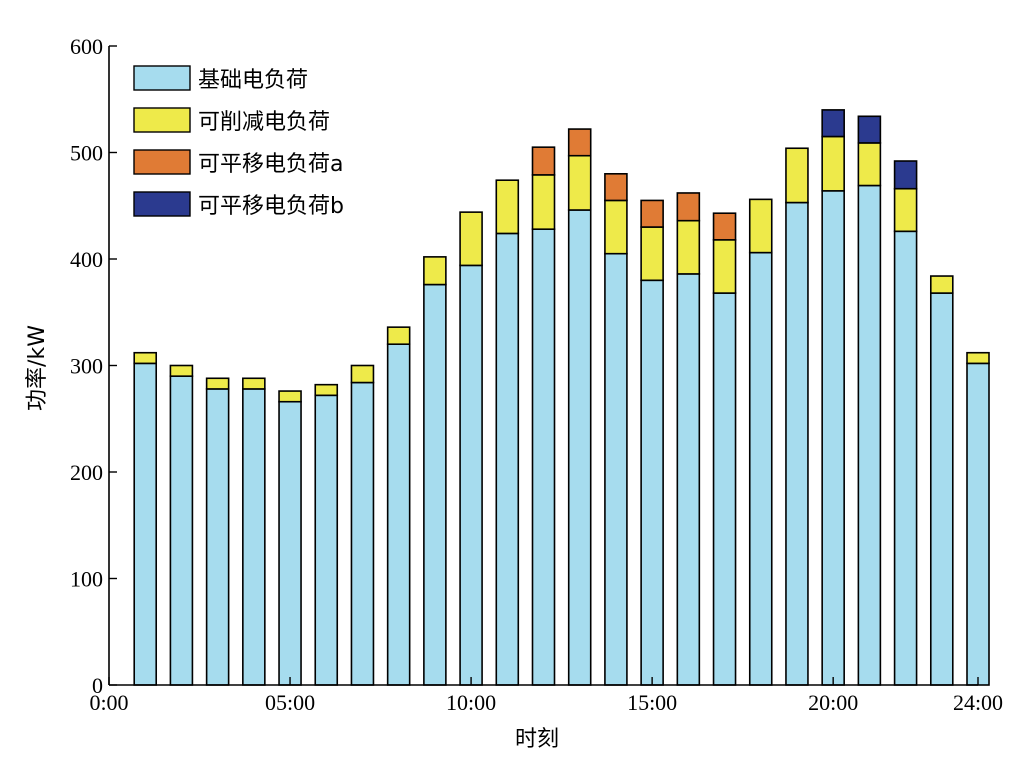 This screenshot has height=774, width=1033. What do you see at coordinates (271, 206) in the screenshot?
I see `legend-label: 可平移电负荷b` at bounding box center [271, 206].